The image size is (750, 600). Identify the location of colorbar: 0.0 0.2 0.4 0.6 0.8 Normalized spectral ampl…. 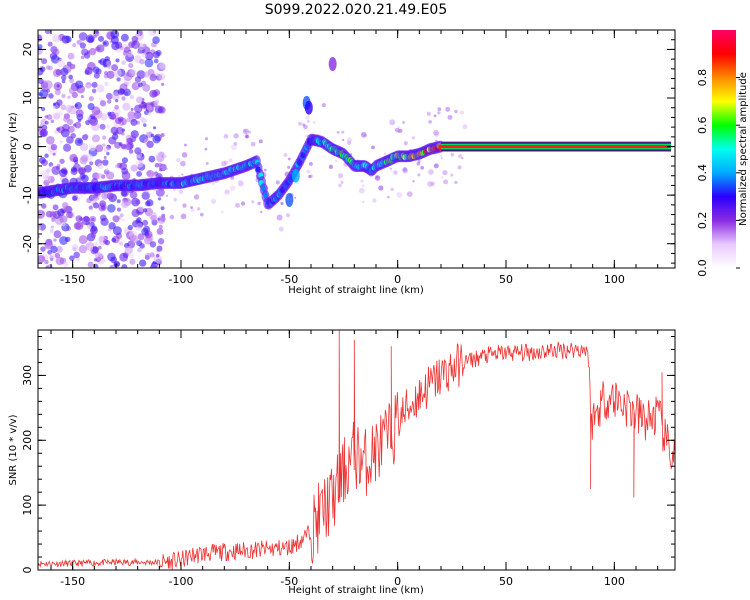
(722, 153).